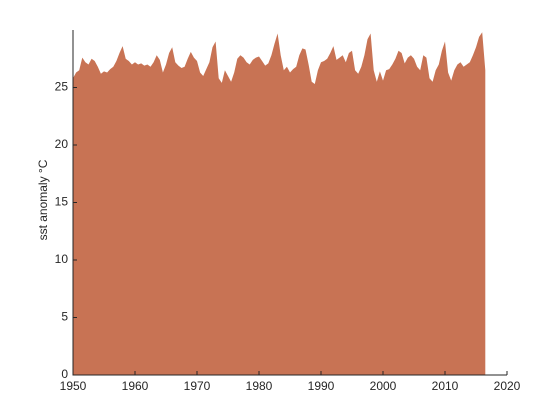  I want to click on x-tick-label: 2010, so click(445, 386).